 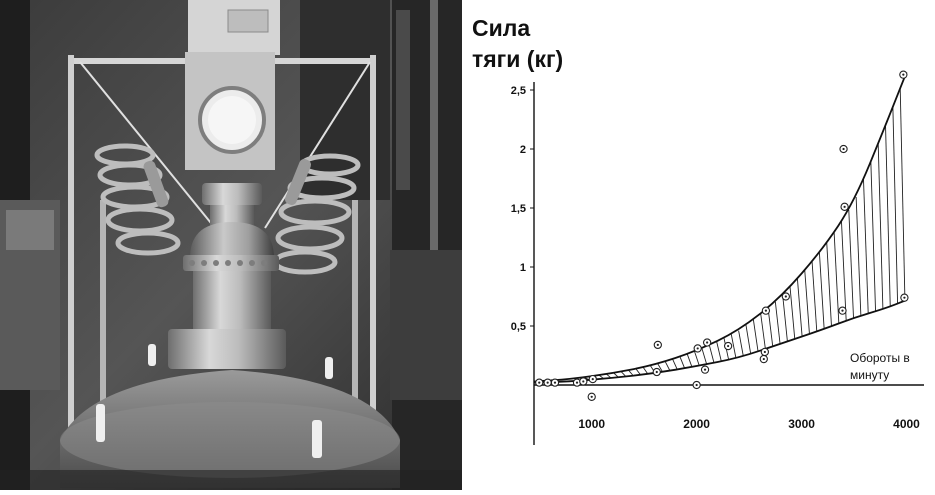 What do you see at coordinates (518, 209) in the screenshot?
I see `y-tick-label: 1,5` at bounding box center [518, 209].